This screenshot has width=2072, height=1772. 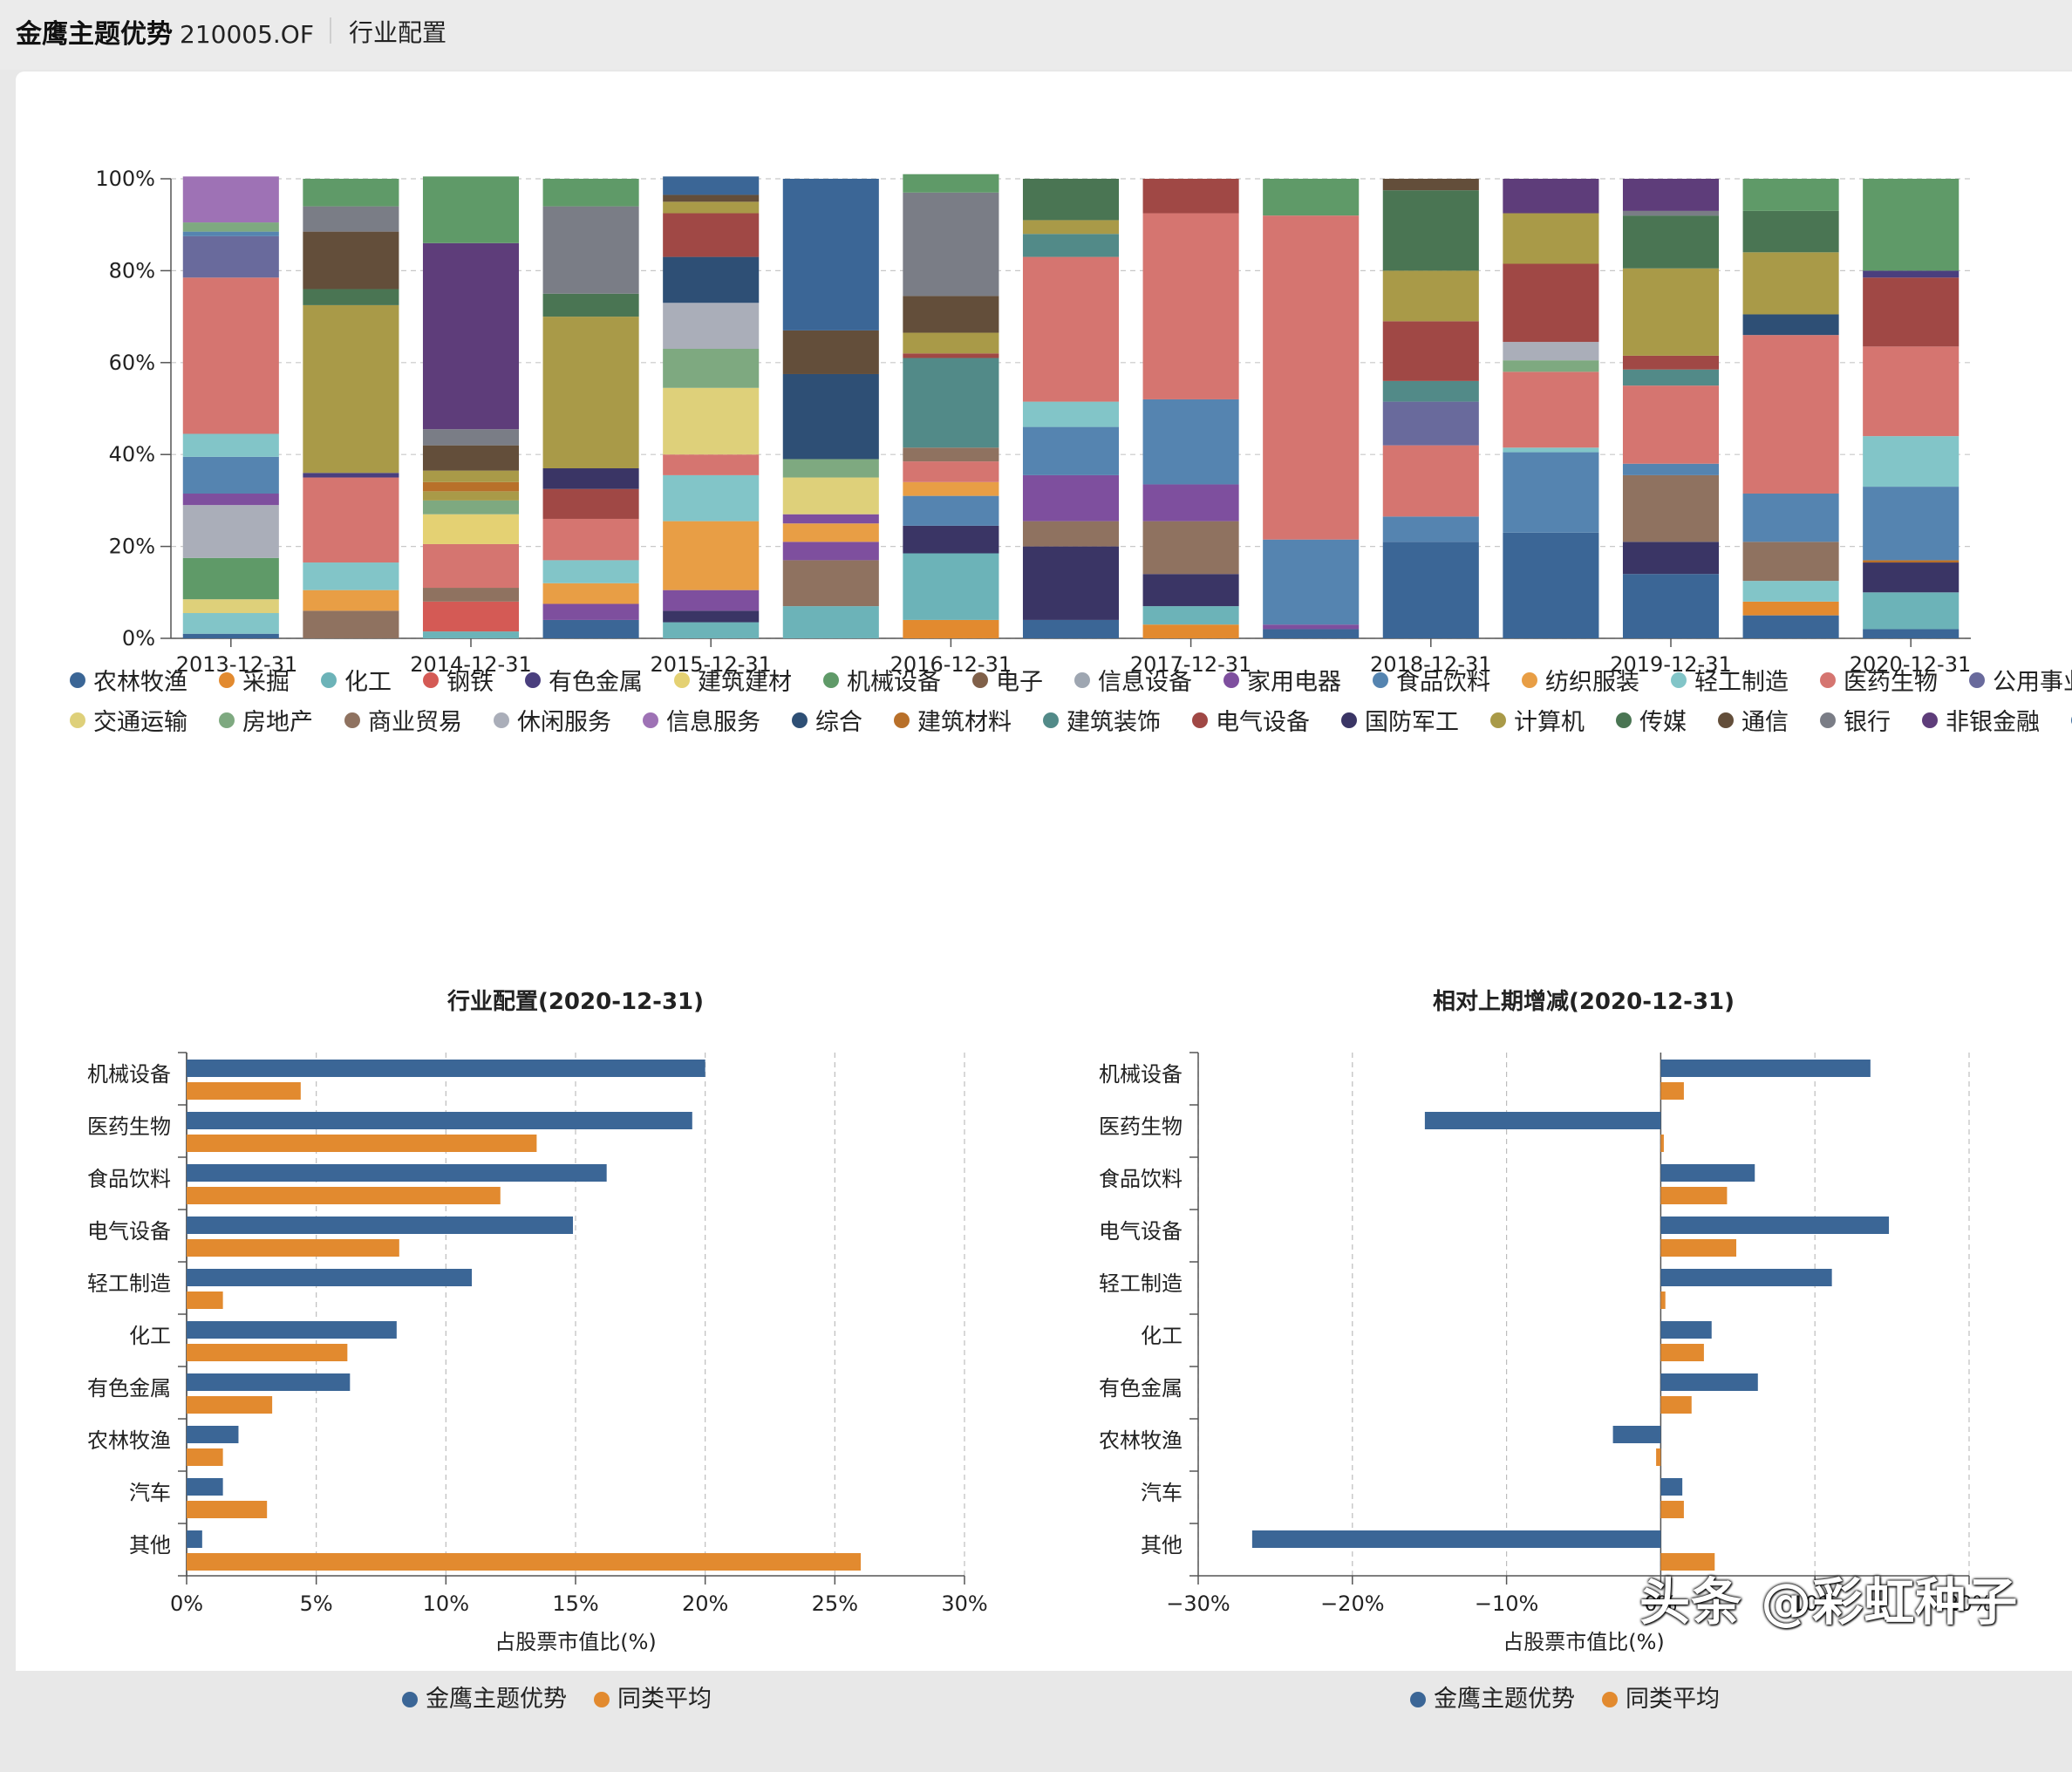 What do you see at coordinates (138, 638) in the screenshot?
I see `y-tick-label: 0%` at bounding box center [138, 638].